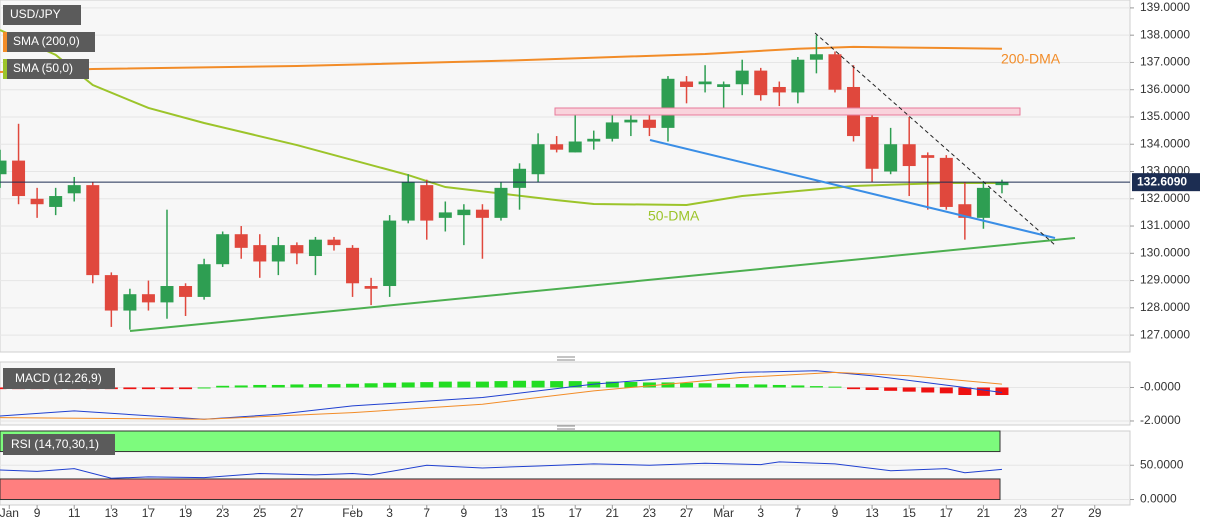 The height and width of the screenshot is (526, 1207). I want to click on y-tick-label: 135.0000, so click(1165, 116).